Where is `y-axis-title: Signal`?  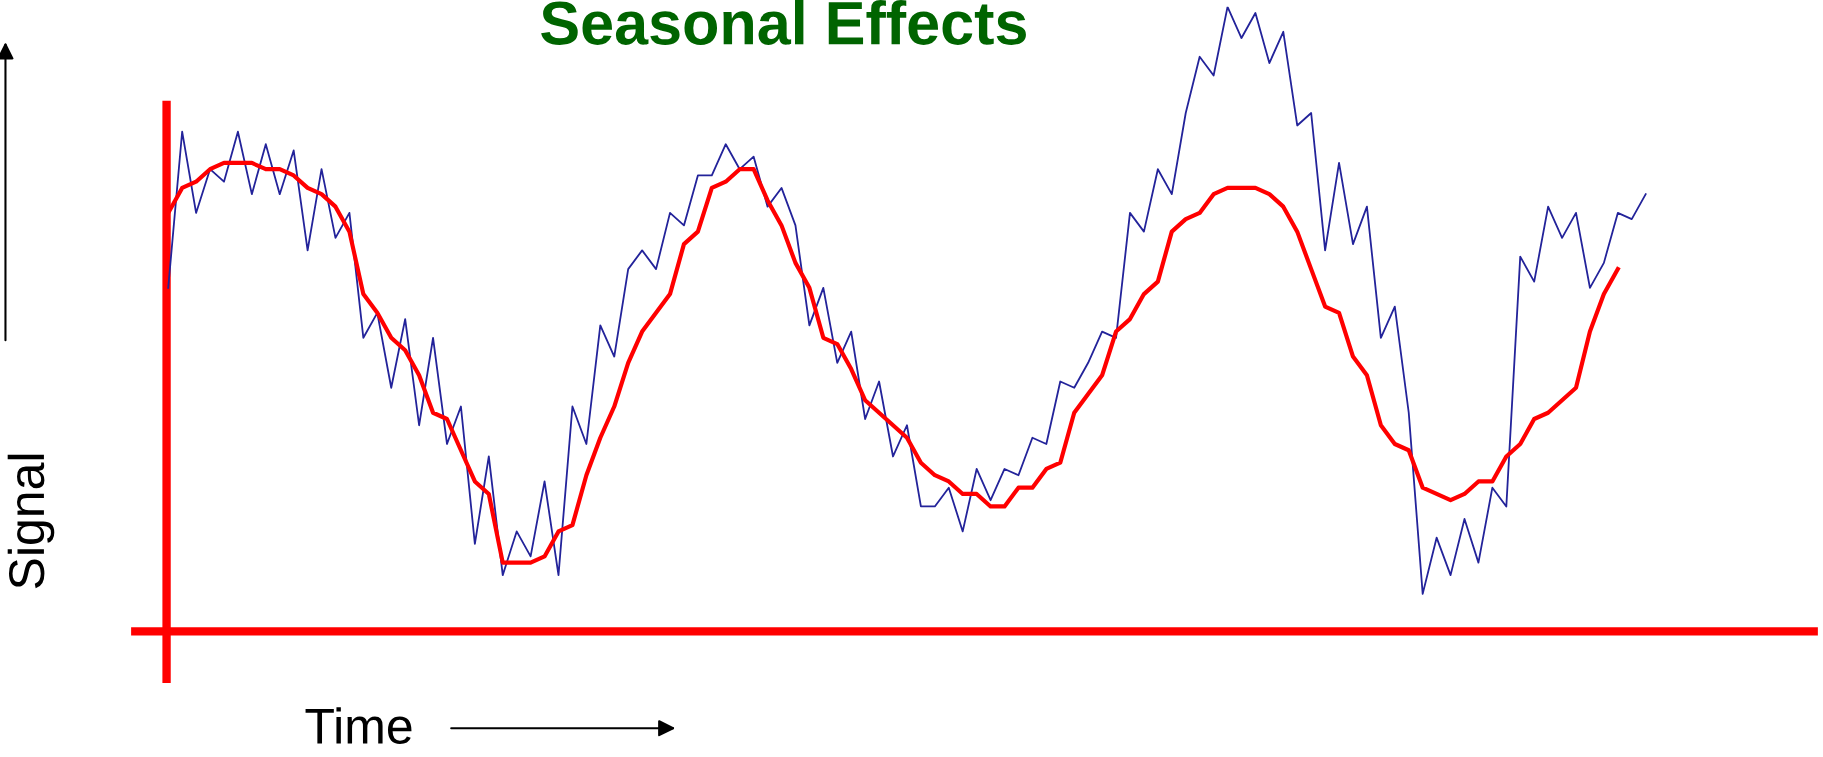 y-axis-title: Signal is located at coordinates (31, 521).